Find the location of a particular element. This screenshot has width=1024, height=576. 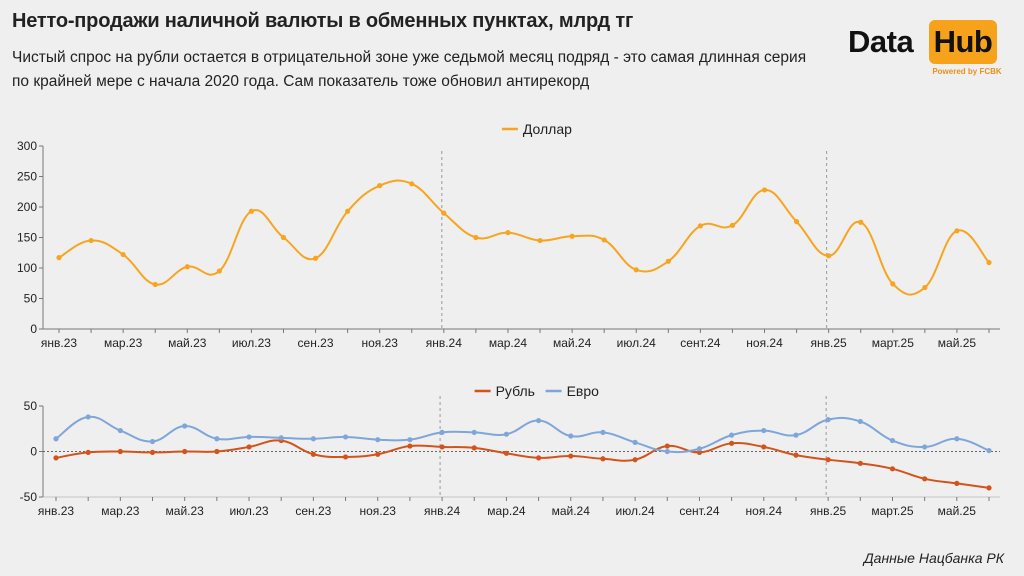

y-tick-label: 0 is located at coordinates (33, 329).